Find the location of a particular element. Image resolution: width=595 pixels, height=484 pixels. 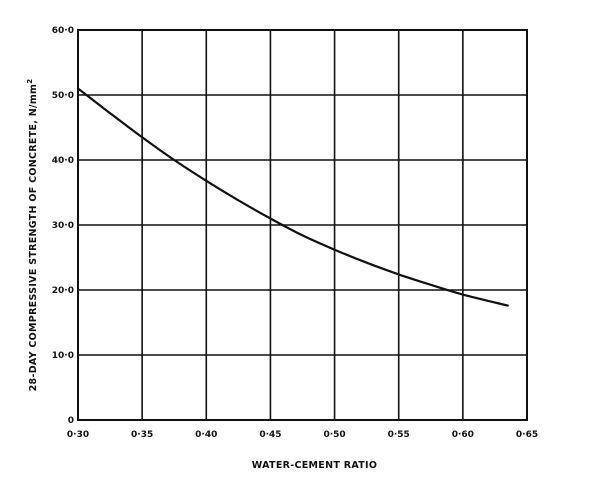

x-axis-title: WATER-CEMENT RATIO is located at coordinates (314, 465).